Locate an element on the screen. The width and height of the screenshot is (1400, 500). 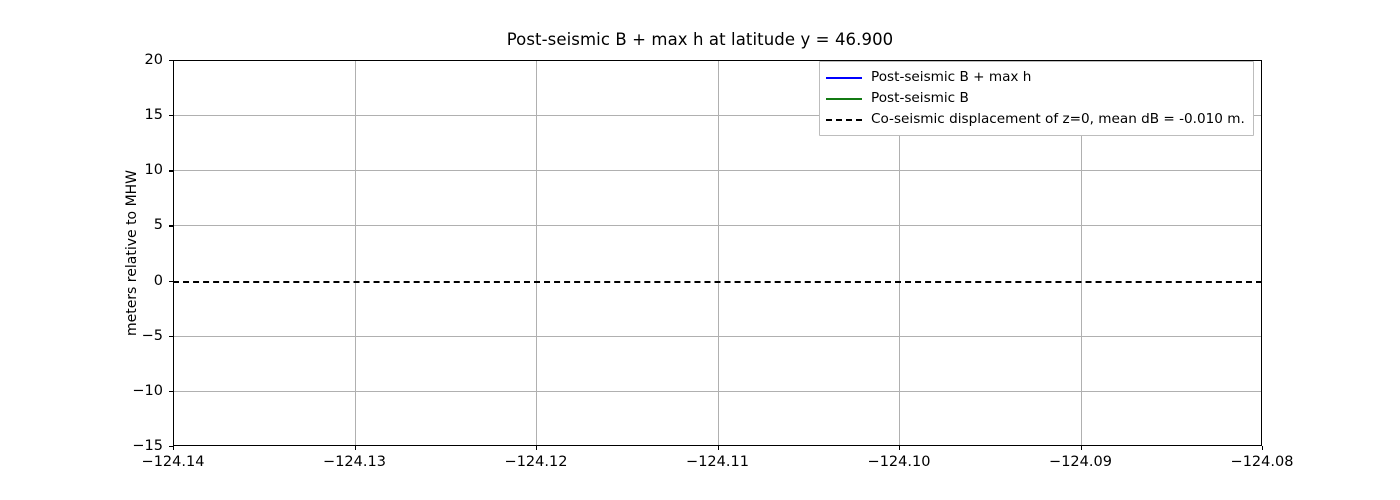
legend-swatch-green-line-icon is located at coordinates (844, 99).